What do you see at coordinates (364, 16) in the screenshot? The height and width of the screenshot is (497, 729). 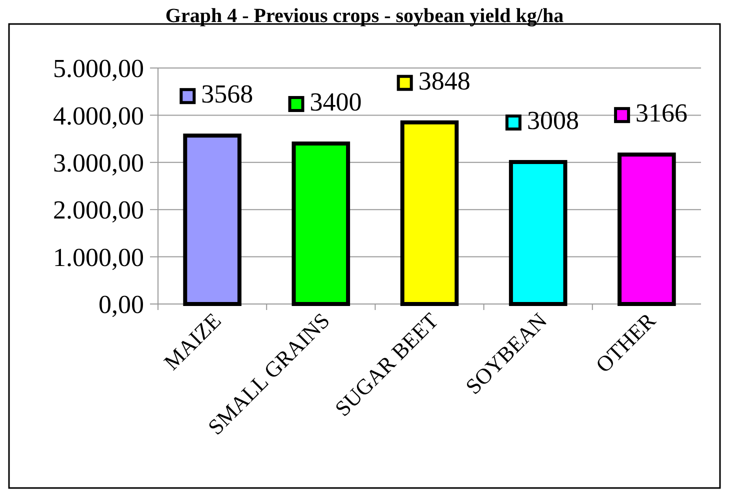 I see `chart-title: Graph 4 - Previous crops - soybean yield kg/ha` at bounding box center [364, 16].